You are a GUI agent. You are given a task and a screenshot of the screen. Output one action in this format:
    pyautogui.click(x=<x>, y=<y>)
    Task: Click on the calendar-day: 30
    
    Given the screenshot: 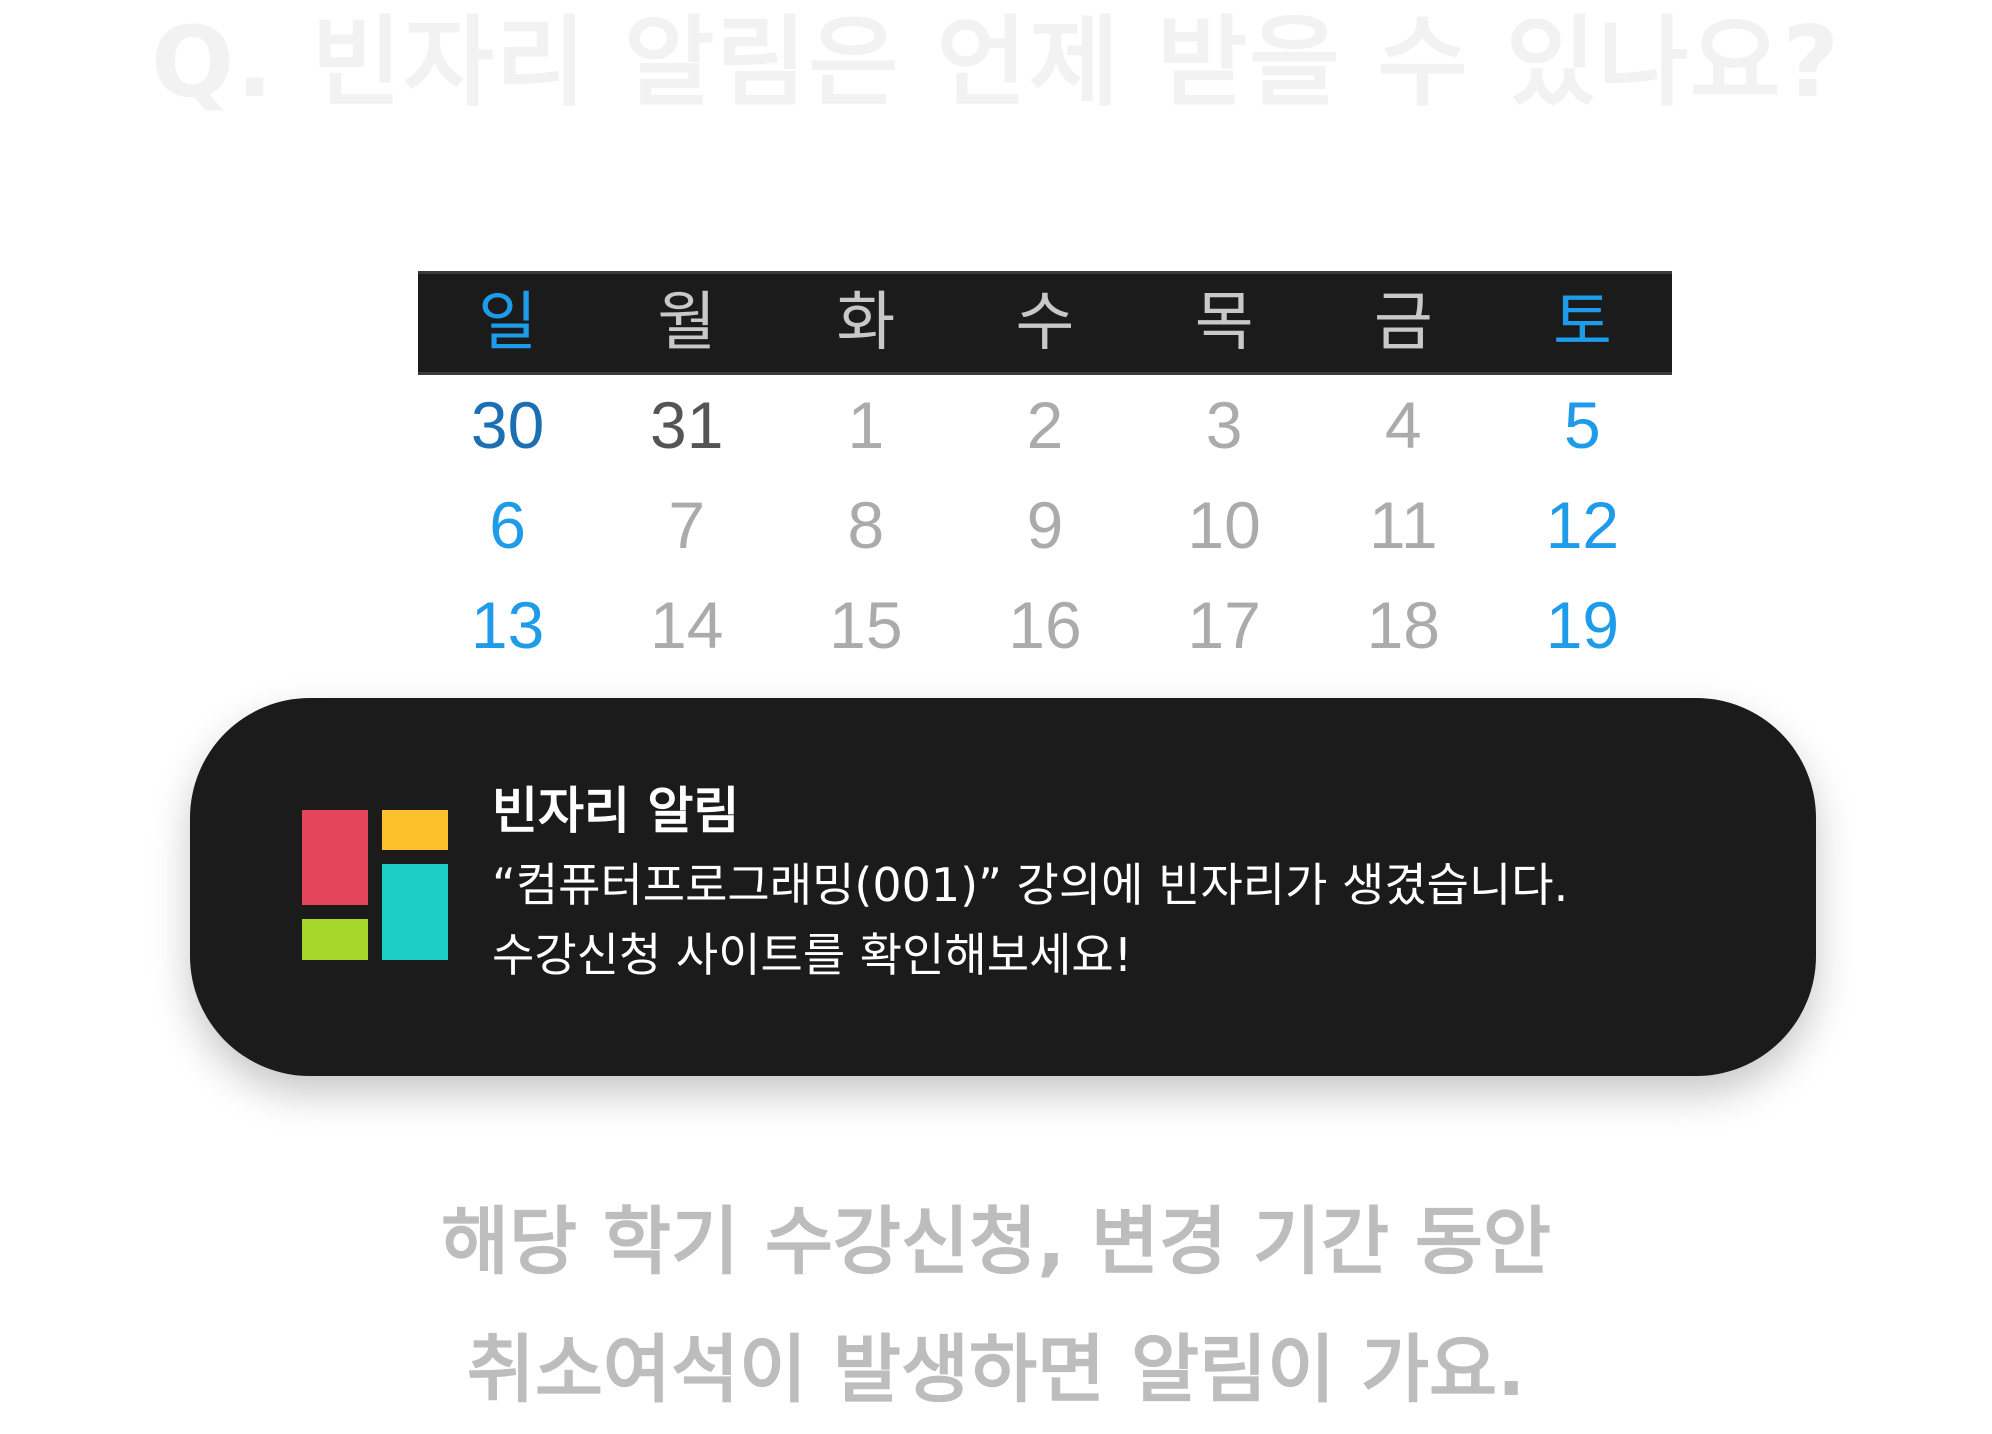 What is the action you would take?
    pyautogui.click(x=507, y=425)
    